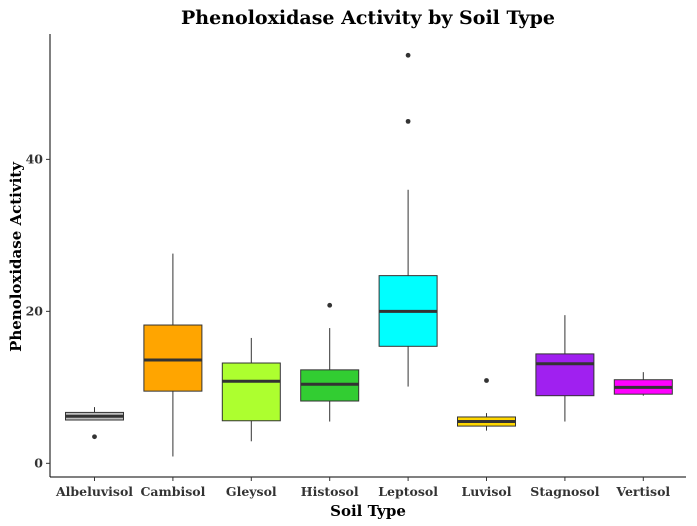  What do you see at coordinates (408, 491) in the screenshot?
I see `x-tick-label: Leptosol` at bounding box center [408, 491].